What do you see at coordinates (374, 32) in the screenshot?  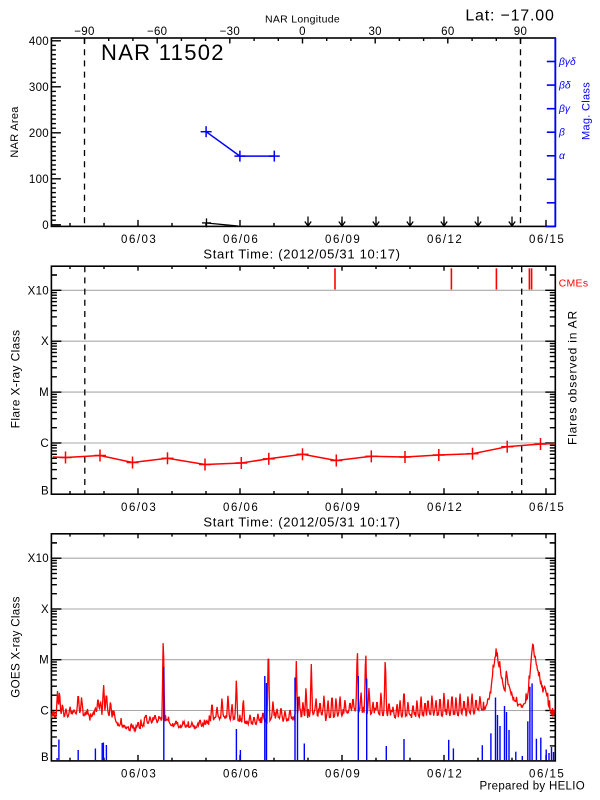 I see `svg-text: 30` at bounding box center [374, 32].